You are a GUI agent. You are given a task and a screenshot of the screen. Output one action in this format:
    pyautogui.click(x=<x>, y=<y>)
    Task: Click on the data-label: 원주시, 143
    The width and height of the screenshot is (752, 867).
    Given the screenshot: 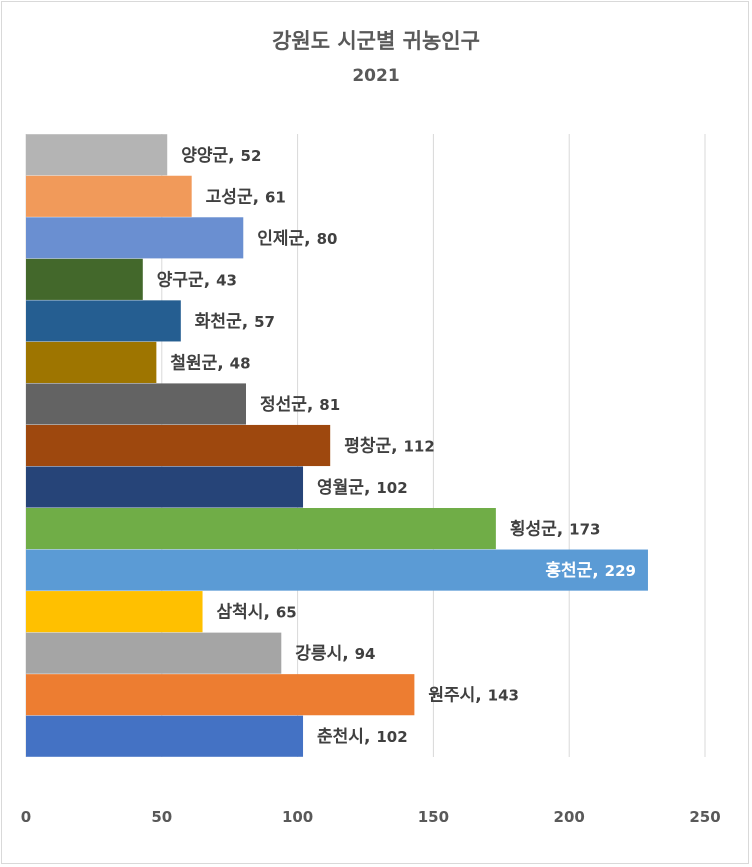 What is the action you would take?
    pyautogui.click(x=473, y=696)
    